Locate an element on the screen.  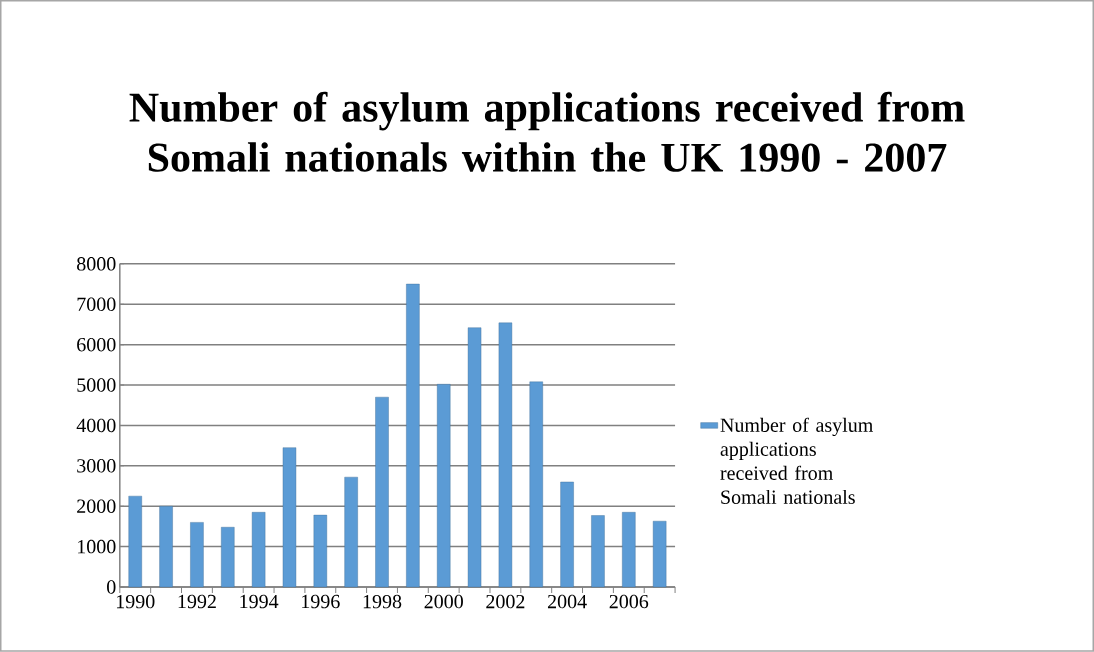
x-tick-label: 2006 is located at coordinates (629, 601).